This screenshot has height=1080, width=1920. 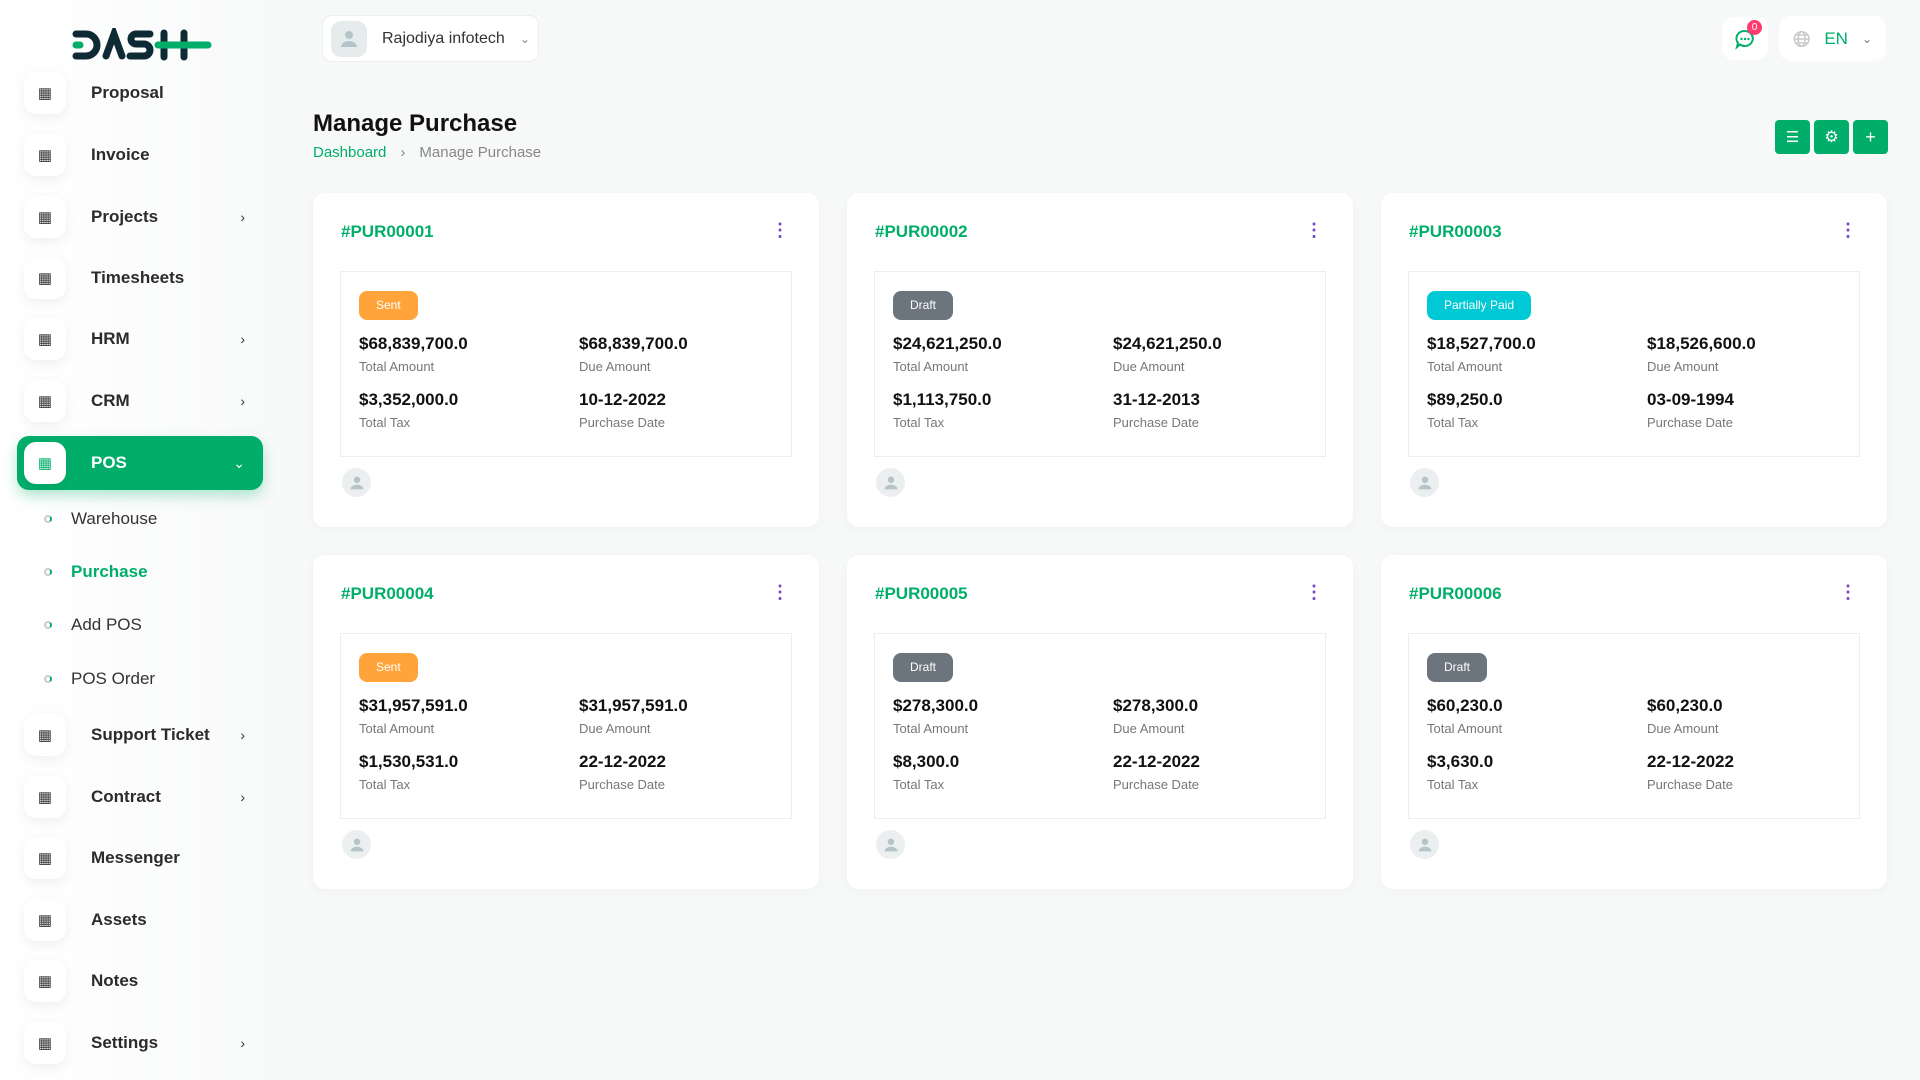 I want to click on total-tax-value: $3,630.0, so click(x=1460, y=761).